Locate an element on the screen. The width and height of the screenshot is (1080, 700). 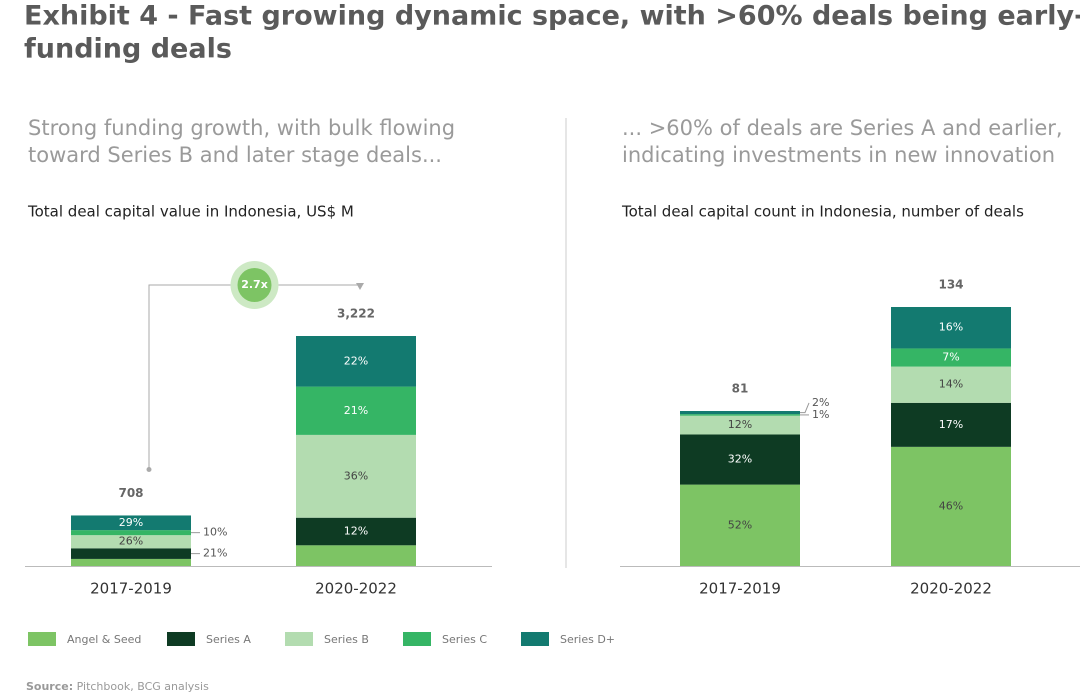
value-label: 52% is located at coordinates (740, 524).